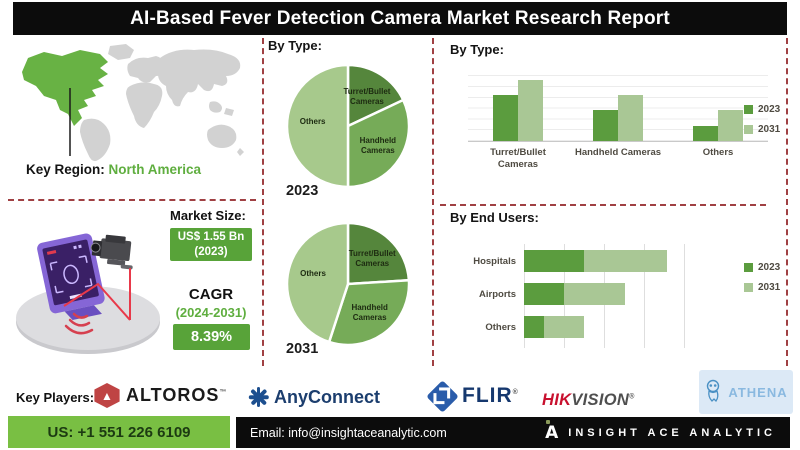 The width and height of the screenshot is (800, 450). What do you see at coordinates (55, 397) in the screenshot?
I see `key-players-label: Key Players:` at bounding box center [55, 397].